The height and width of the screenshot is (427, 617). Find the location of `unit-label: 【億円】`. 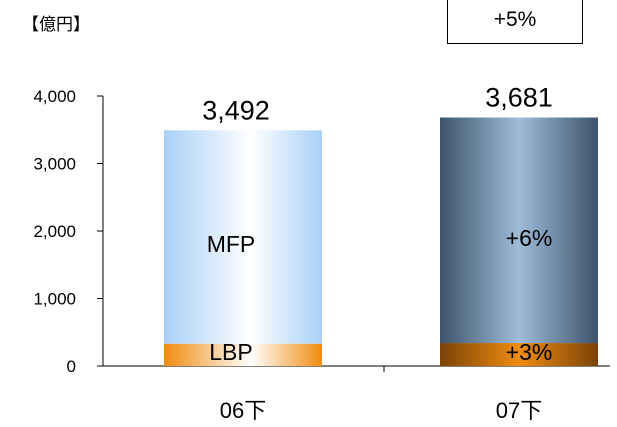

unit-label: 【億円】 is located at coordinates (56, 24).